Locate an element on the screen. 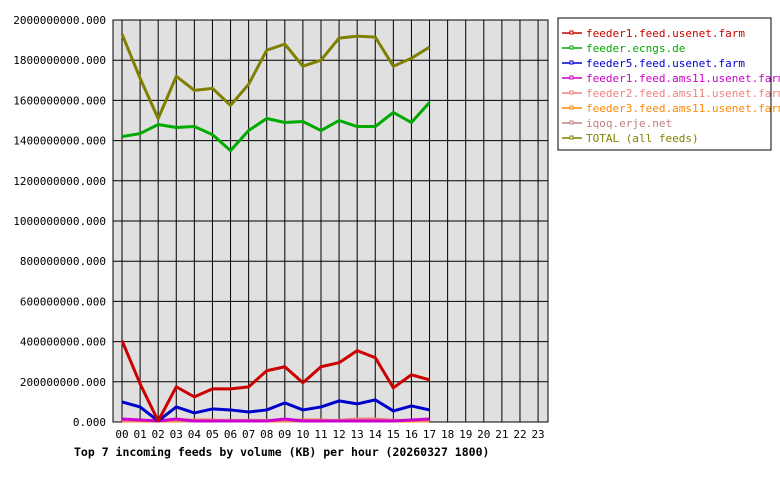  y-tick-label: 1200000000.000 is located at coordinates (59, 181).